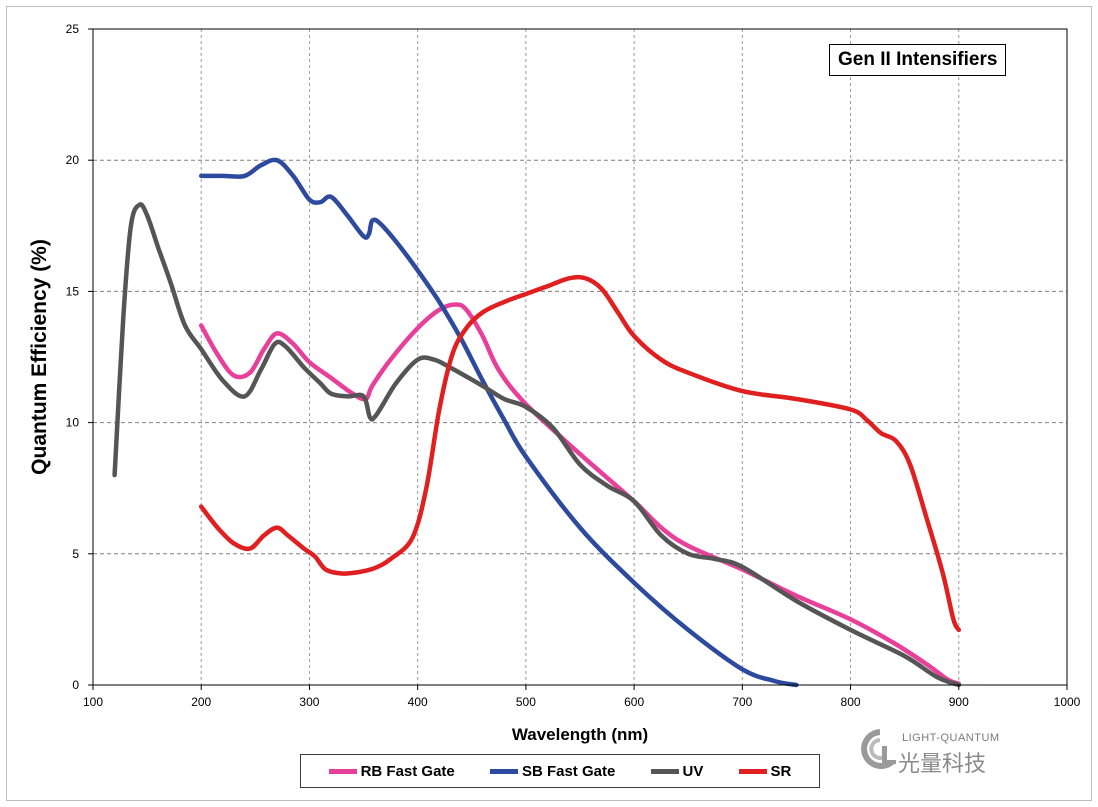 The height and width of the screenshot is (807, 1098). What do you see at coordinates (73, 160) in the screenshot?
I see `y-tick-label: 20` at bounding box center [73, 160].